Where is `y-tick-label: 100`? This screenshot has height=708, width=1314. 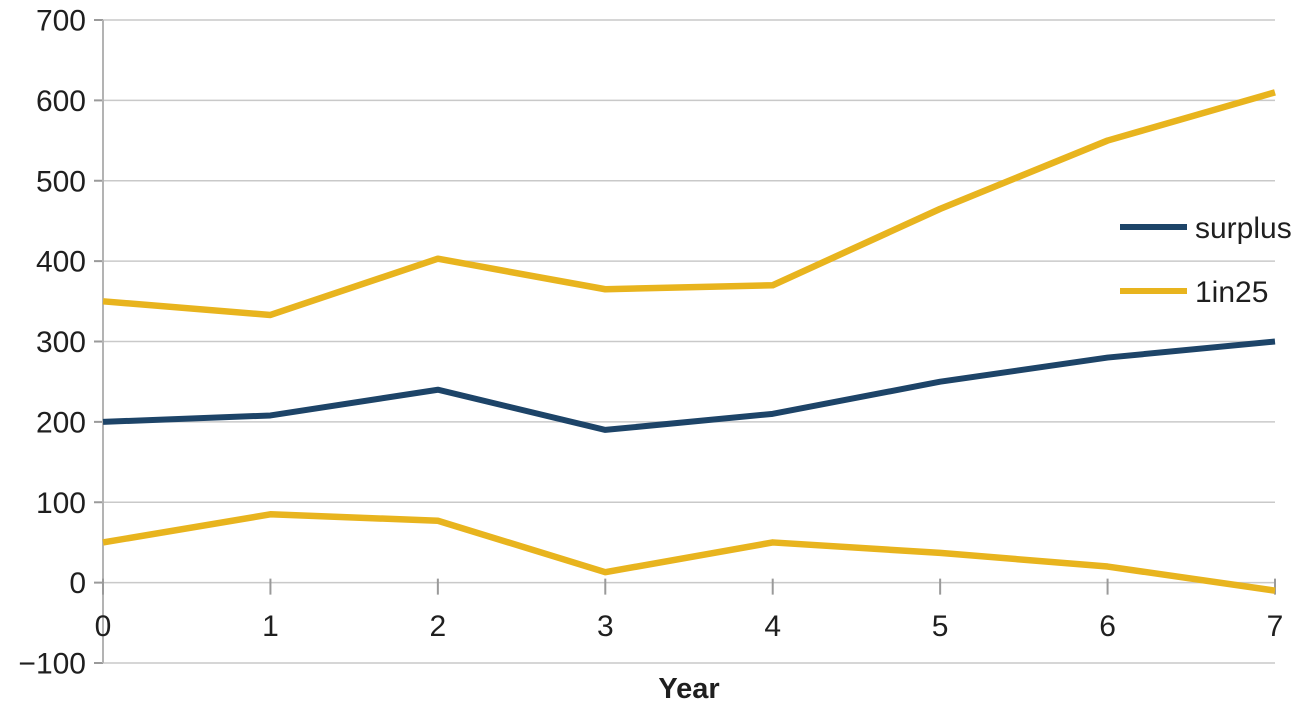
y-tick-label: 100 is located at coordinates (61, 503).